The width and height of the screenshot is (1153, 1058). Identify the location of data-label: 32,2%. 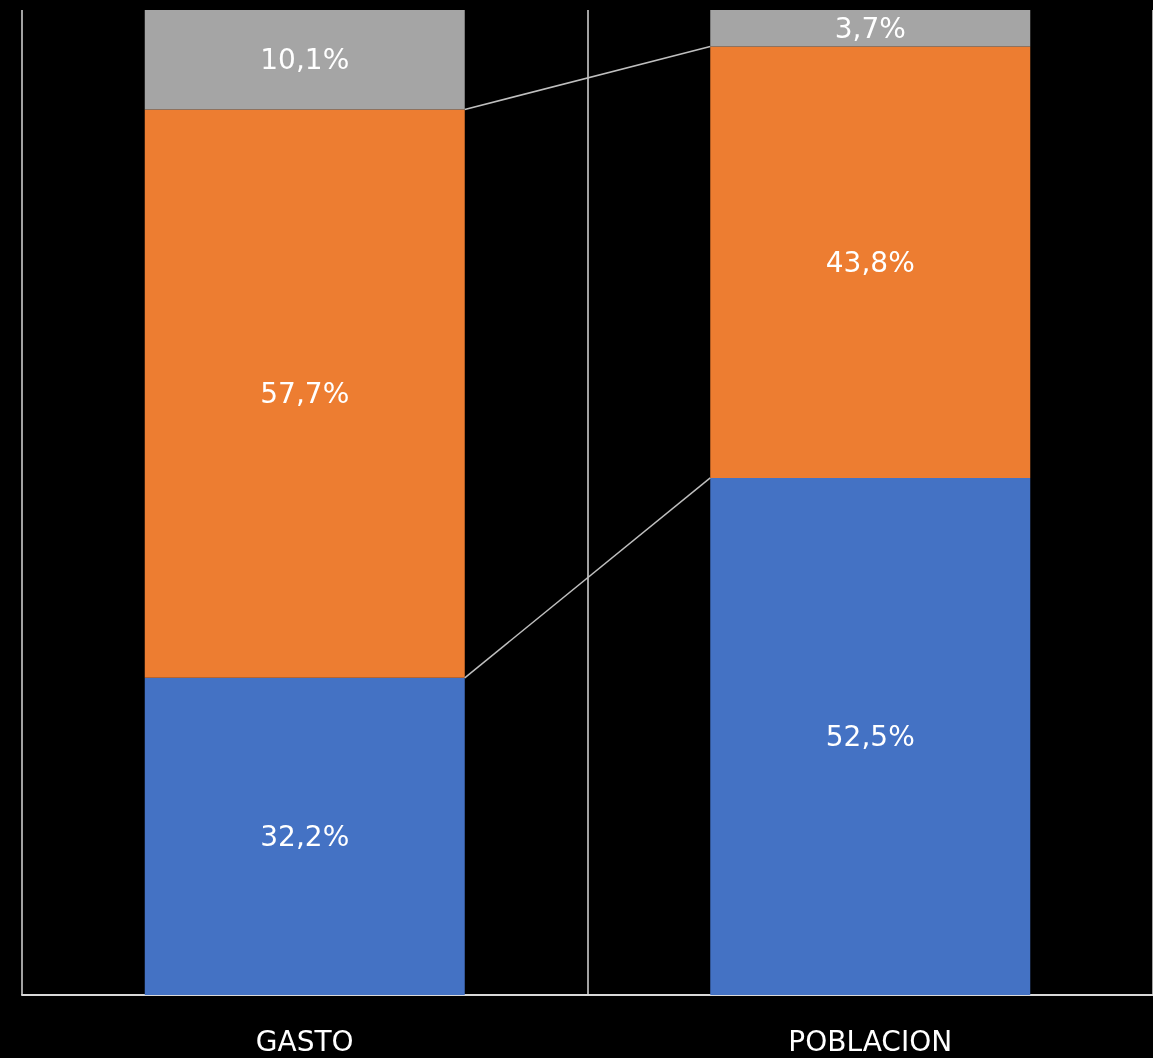
(305, 836).